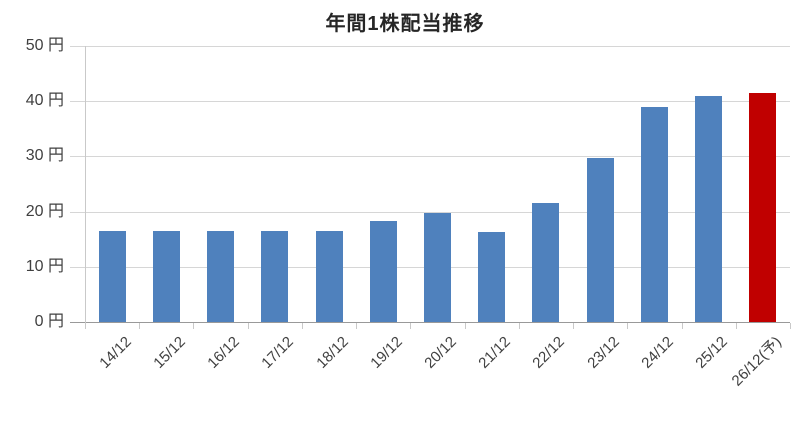  What do you see at coordinates (762, 207) in the screenshot?
I see `forecast-bar` at bounding box center [762, 207].